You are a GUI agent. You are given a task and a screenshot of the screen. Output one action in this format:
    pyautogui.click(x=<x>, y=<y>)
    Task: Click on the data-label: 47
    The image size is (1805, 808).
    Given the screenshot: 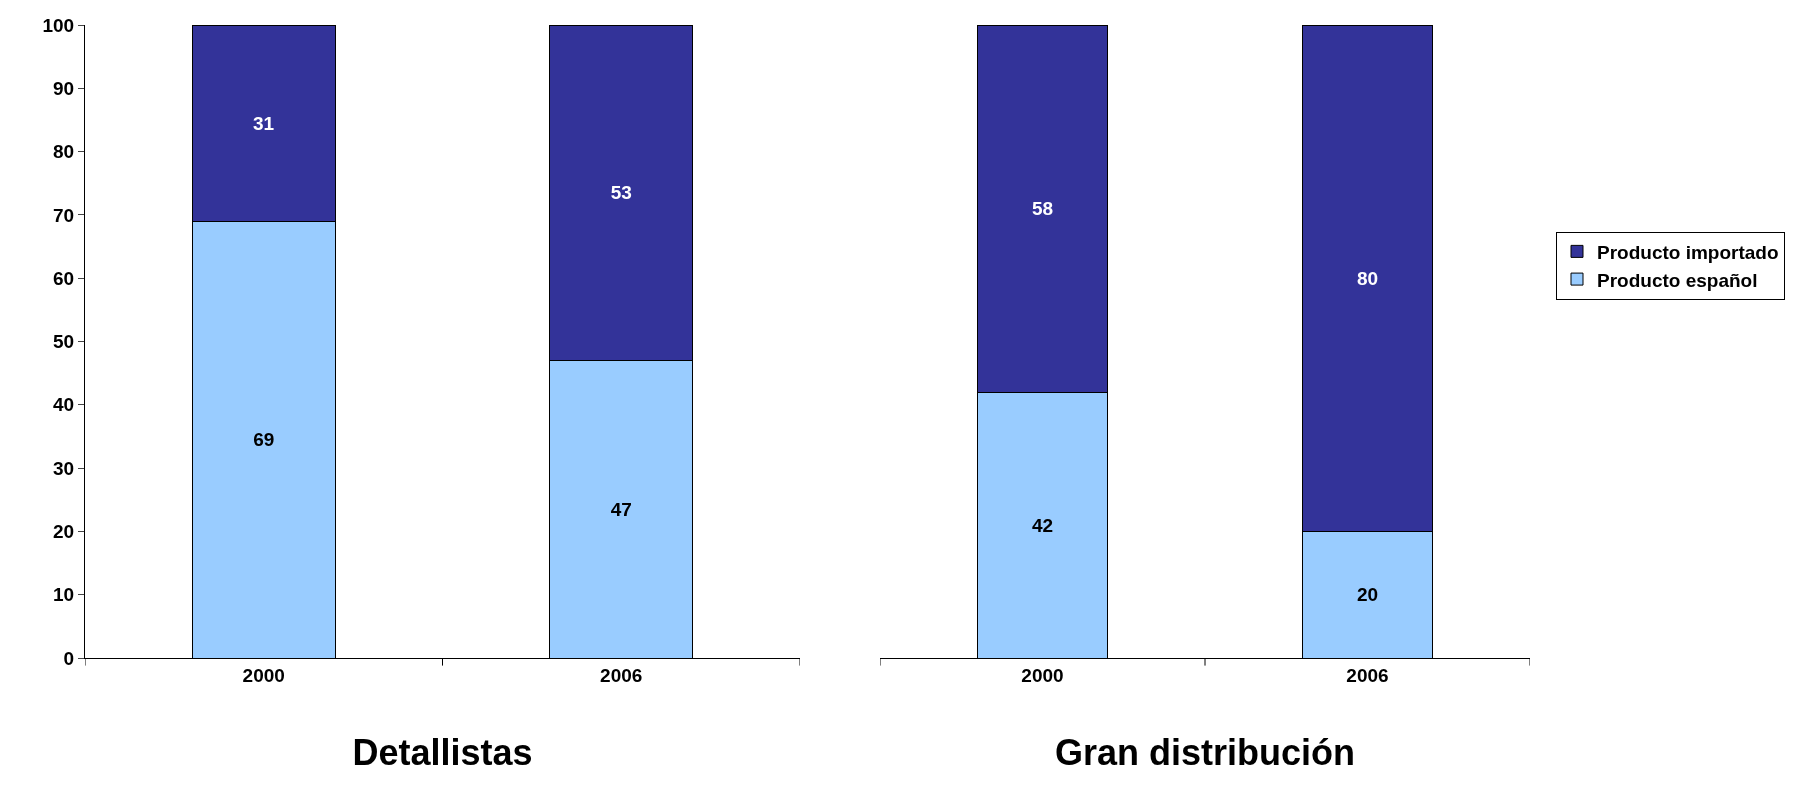 What is the action you would take?
    pyautogui.click(x=621, y=509)
    